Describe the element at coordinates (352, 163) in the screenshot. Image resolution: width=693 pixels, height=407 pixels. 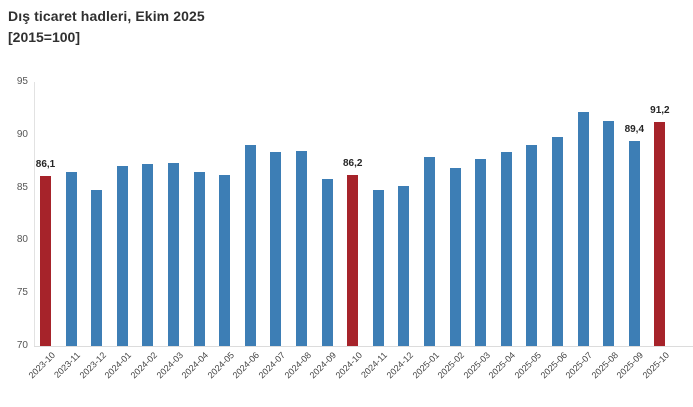
I see `bar-value-label: 86,2` at that location.